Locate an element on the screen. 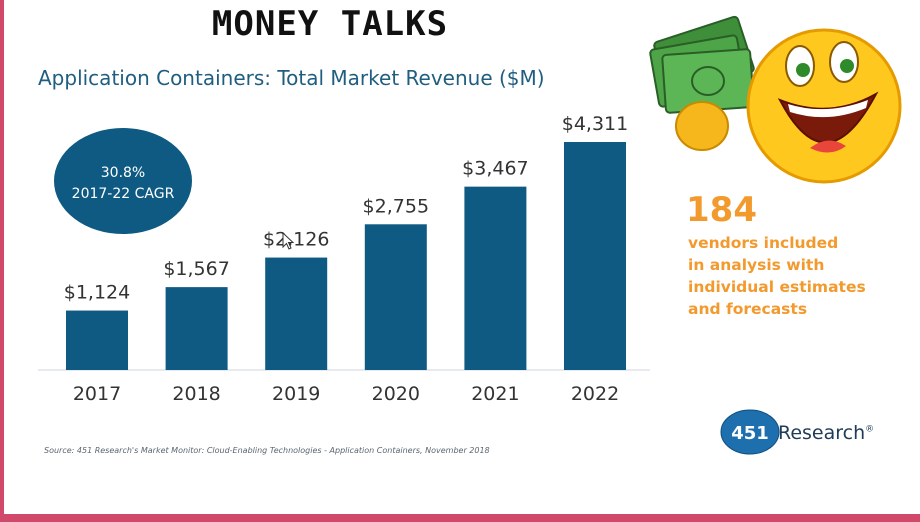  cagr-value: 30.8% is located at coordinates (123, 173).